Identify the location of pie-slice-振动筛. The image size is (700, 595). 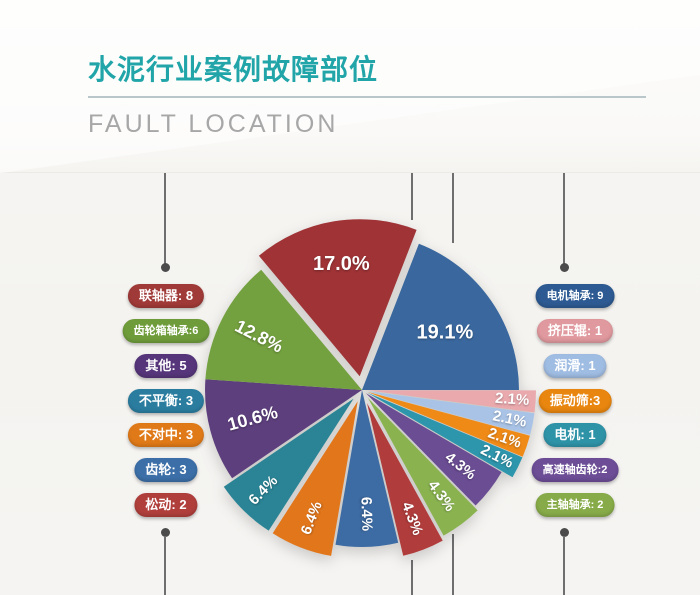
(448, 424).